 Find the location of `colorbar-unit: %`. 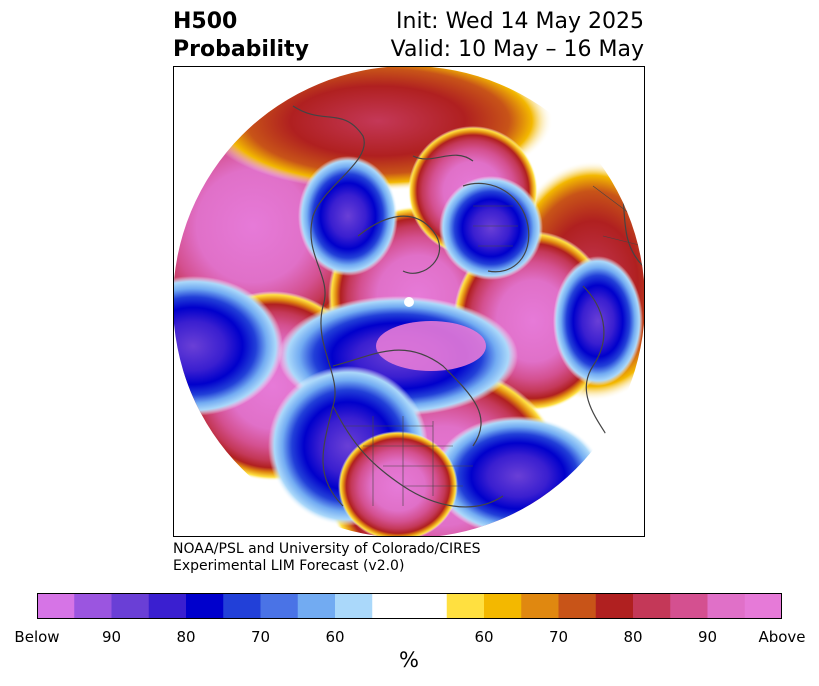

colorbar-unit: % is located at coordinates (409, 660).